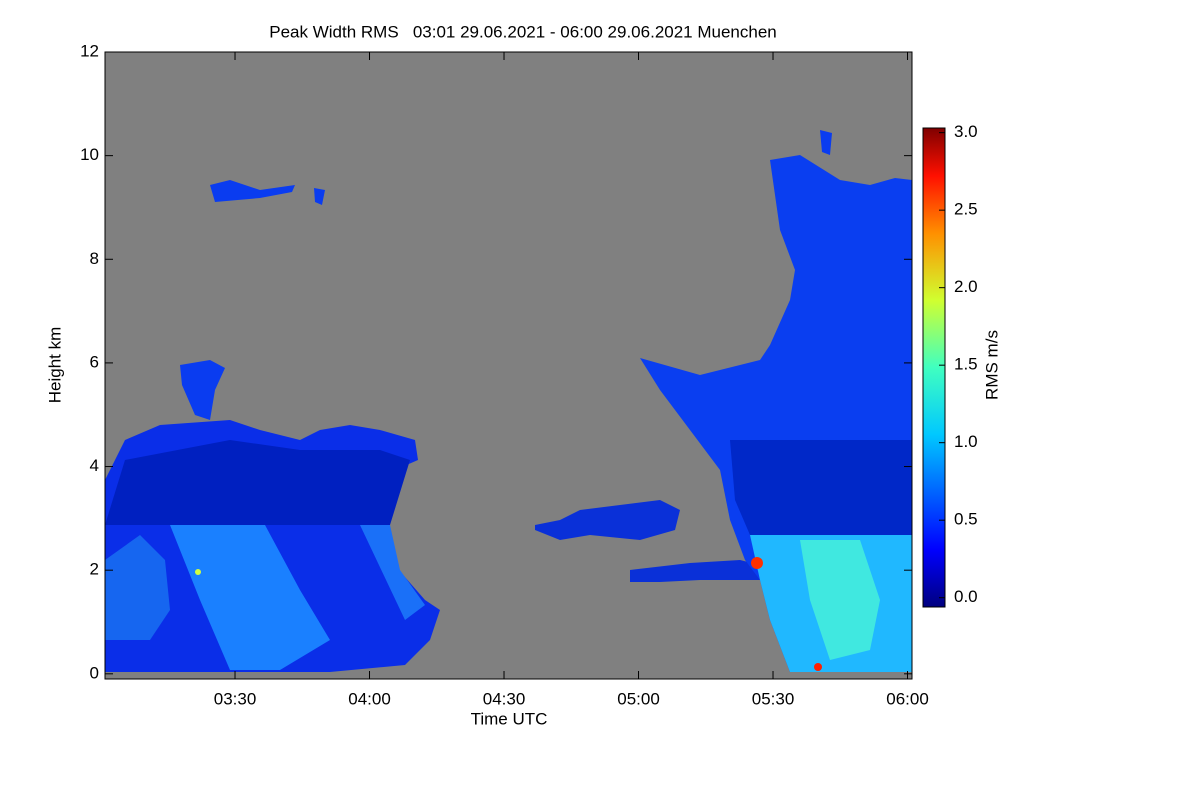 The width and height of the screenshot is (1200, 800). Describe the element at coordinates (94, 361) in the screenshot. I see `y-tick-label: 6` at that location.